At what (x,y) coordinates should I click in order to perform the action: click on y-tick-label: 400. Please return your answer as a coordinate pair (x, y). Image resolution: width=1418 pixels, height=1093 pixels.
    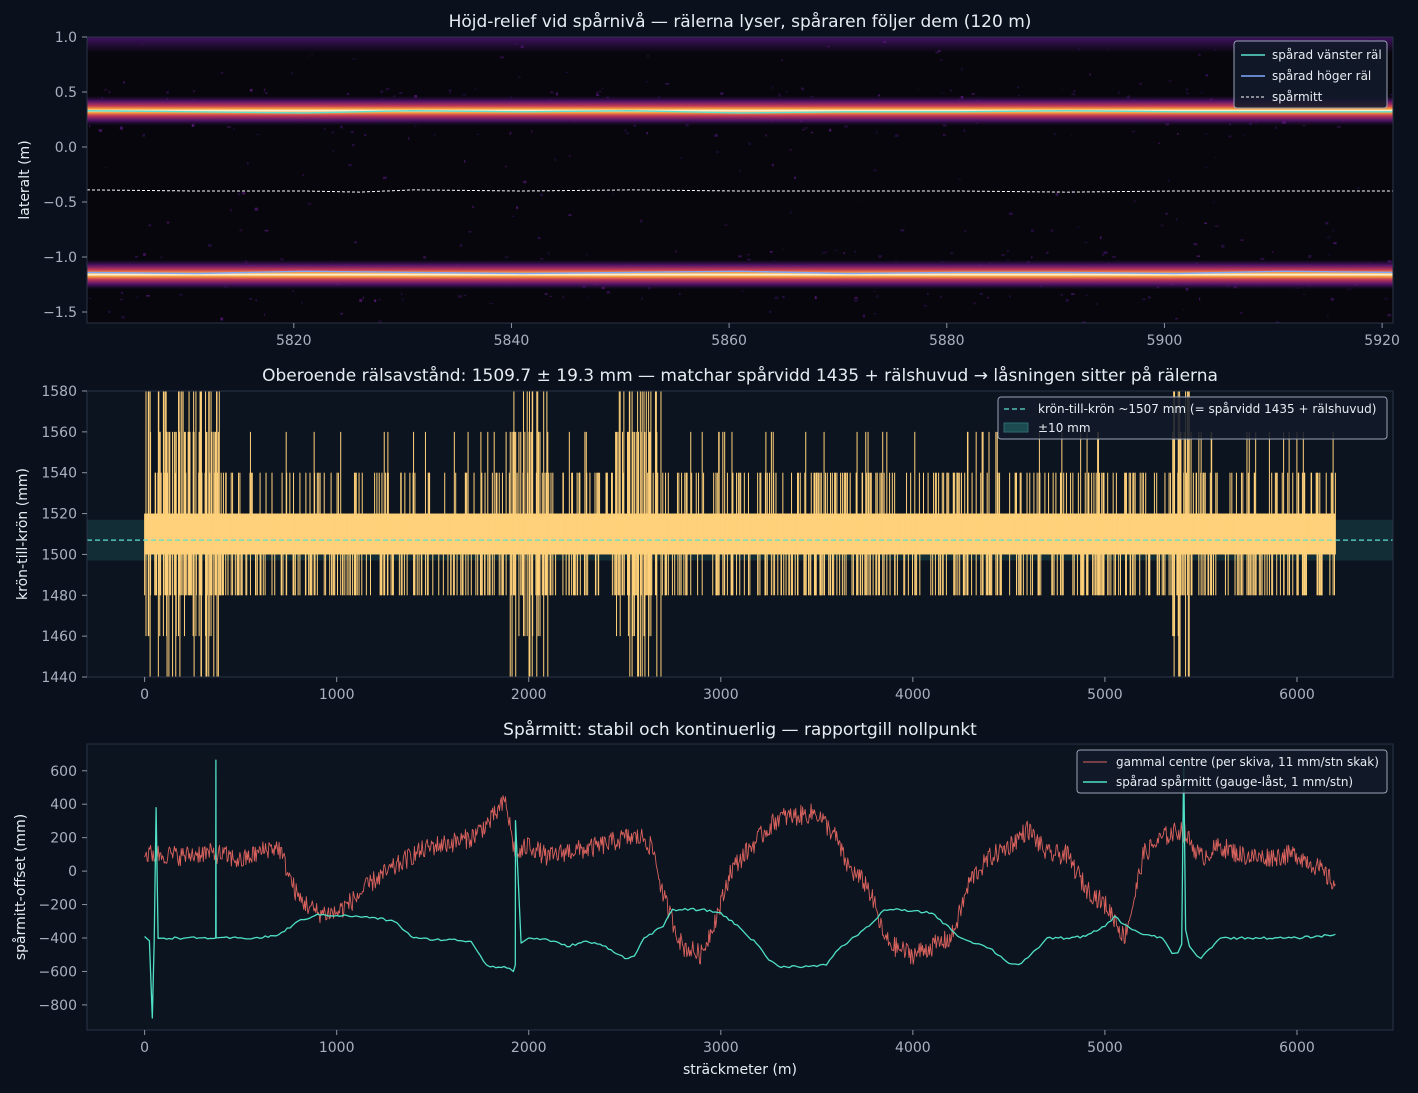
    Looking at the image, I should click on (63, 805).